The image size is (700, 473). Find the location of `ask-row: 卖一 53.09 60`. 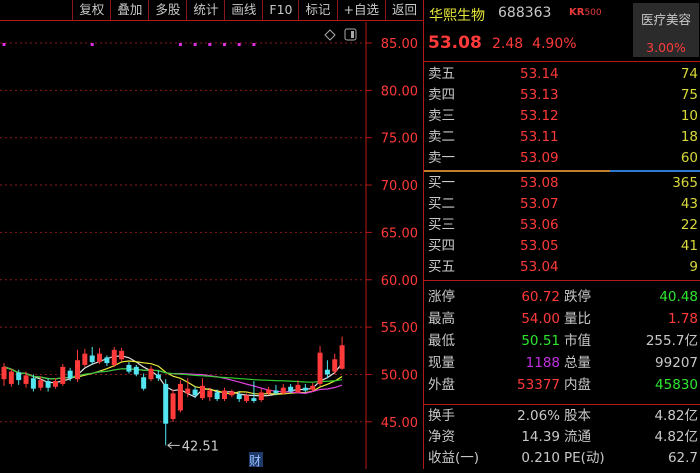

ask-row: 卖一 53.09 60 is located at coordinates (563, 158).